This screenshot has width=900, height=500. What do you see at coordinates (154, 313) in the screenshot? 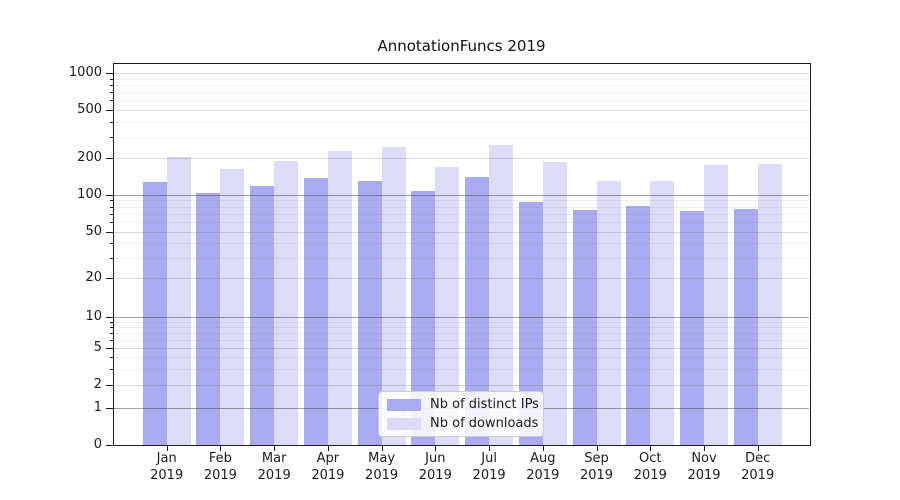
I see `bar-distinct-ips-jan` at bounding box center [154, 313].